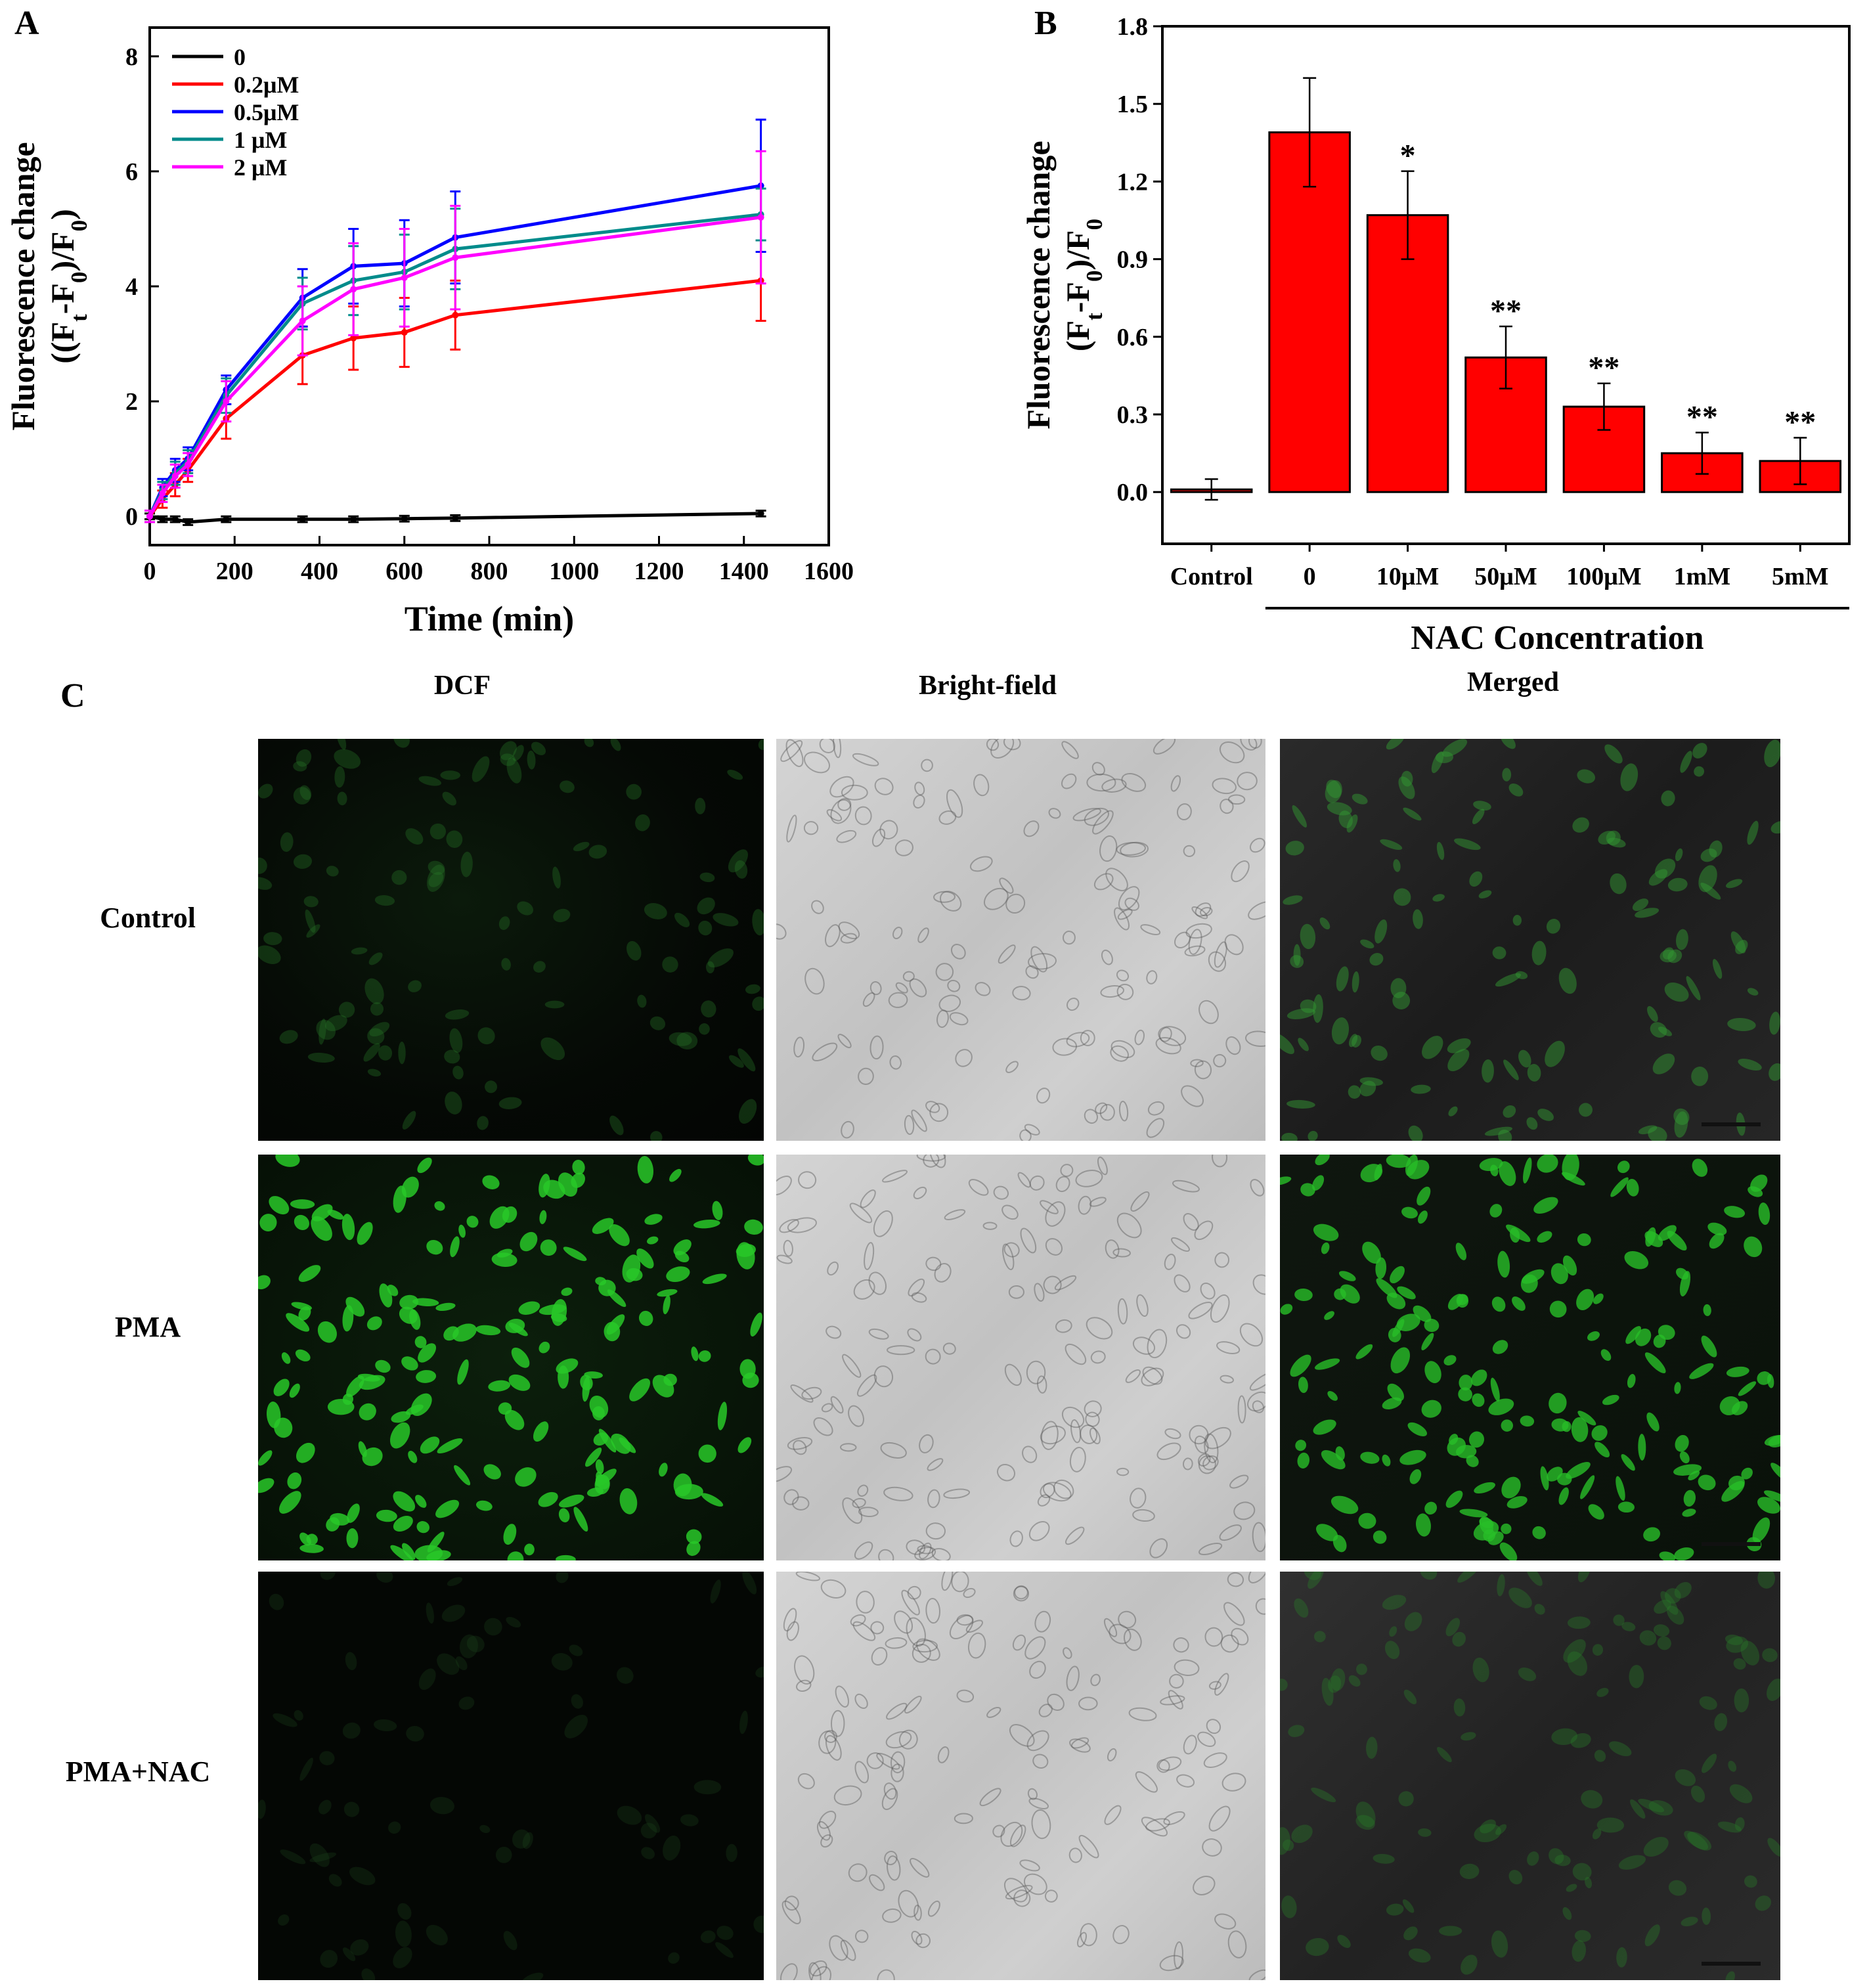  Describe the element at coordinates (1020, 1776) in the screenshot. I see `micrograph-pma-nac-bright-field` at that location.